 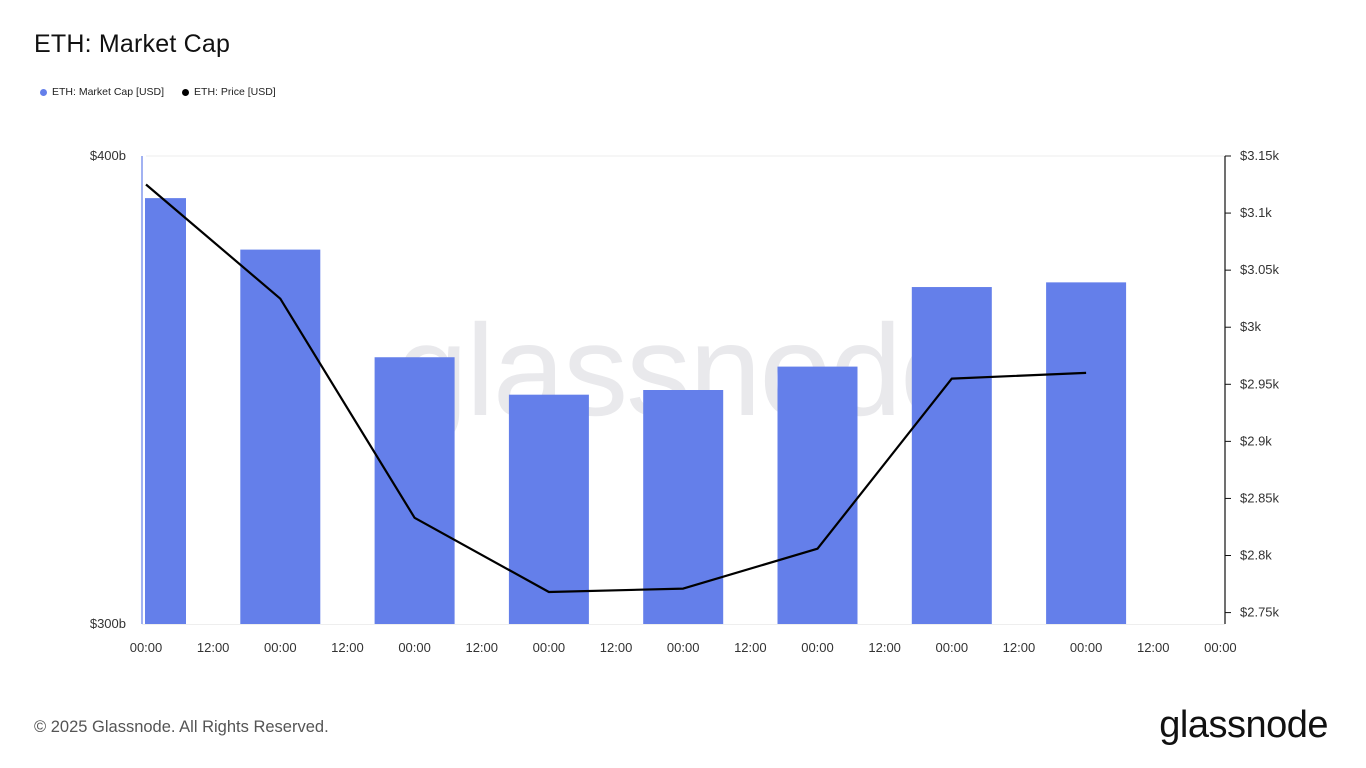 What do you see at coordinates (1260, 612) in the screenshot?
I see `y-right-tick-label: $2.75k` at bounding box center [1260, 612].